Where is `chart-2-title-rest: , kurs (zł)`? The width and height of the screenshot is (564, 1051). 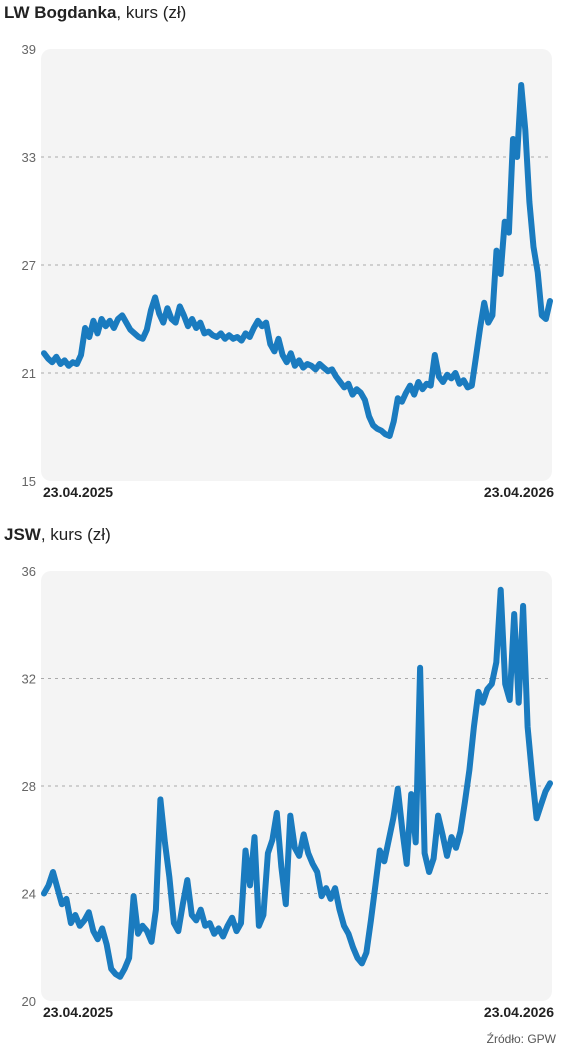
chart-2-title-rest: , kurs (zł) is located at coordinates (75, 534).